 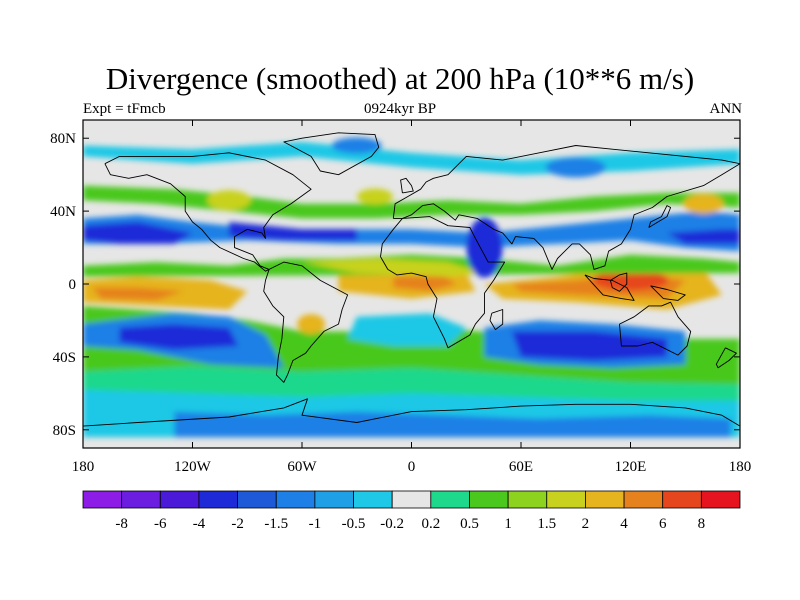 What do you see at coordinates (375, 196) in the screenshot?
I see `north-atlantic-yellow` at bounding box center [375, 196].